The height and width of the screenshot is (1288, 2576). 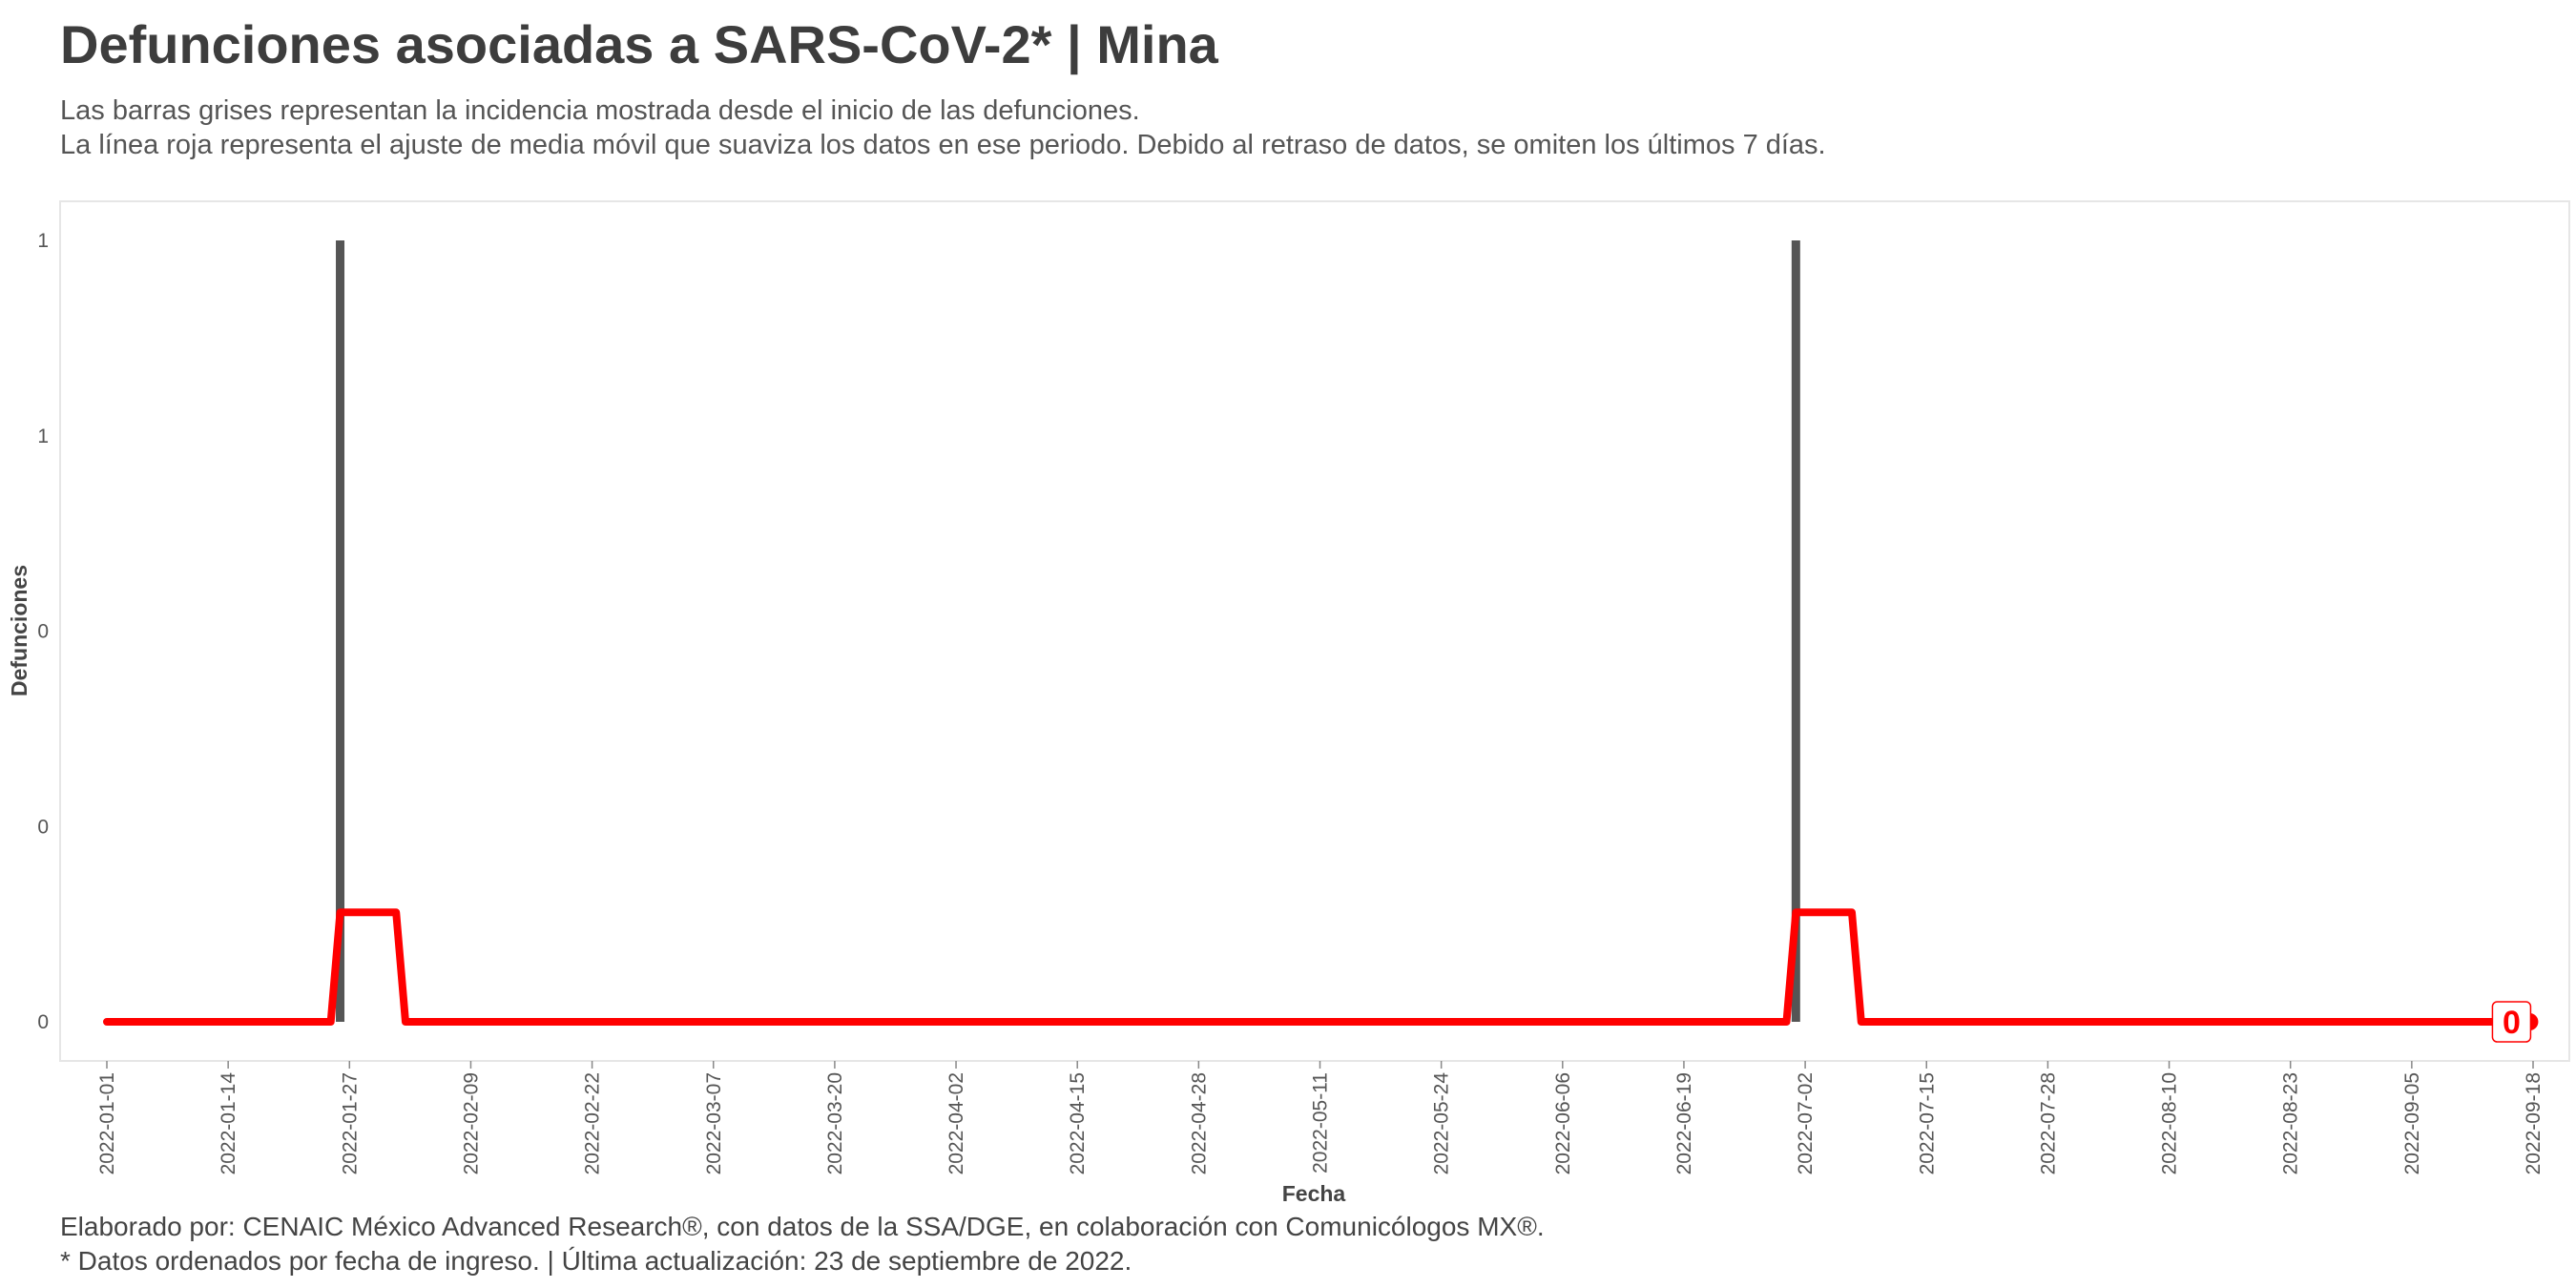 What do you see at coordinates (1199, 1123) in the screenshot?
I see `x-tick-label: 2022-04-28` at bounding box center [1199, 1123].